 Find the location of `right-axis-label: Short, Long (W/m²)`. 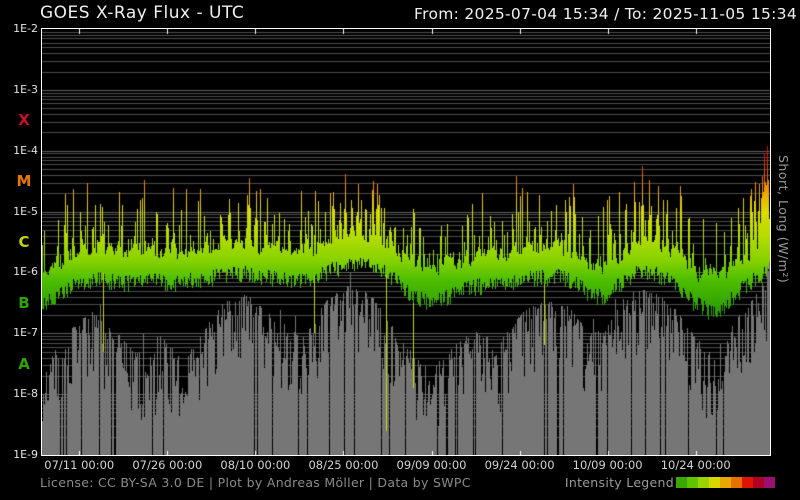

right-axis-label: Short, Long (W/m²) is located at coordinates (783, 219).